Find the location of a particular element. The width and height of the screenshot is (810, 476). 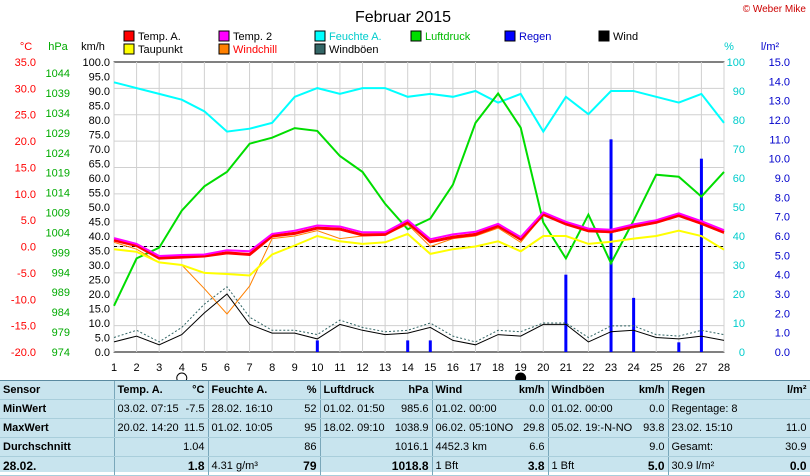

min-luftdruck: 01.02. 01:50 985.6 is located at coordinates (376, 409).